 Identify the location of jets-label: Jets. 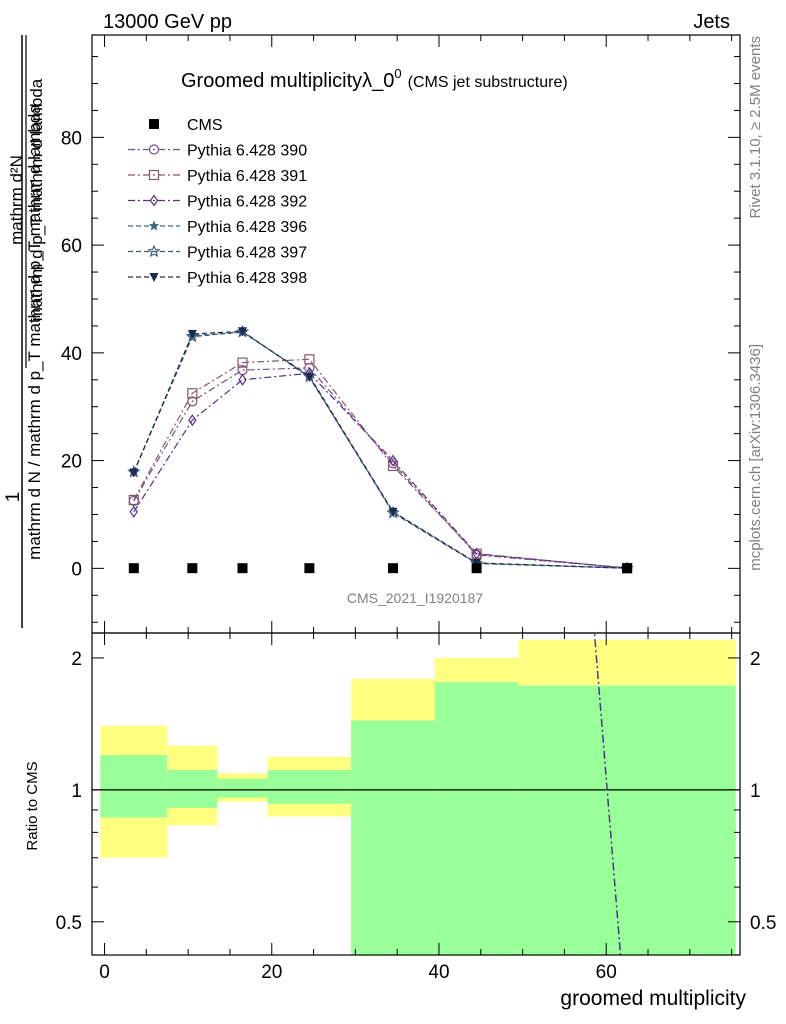
(711, 22).